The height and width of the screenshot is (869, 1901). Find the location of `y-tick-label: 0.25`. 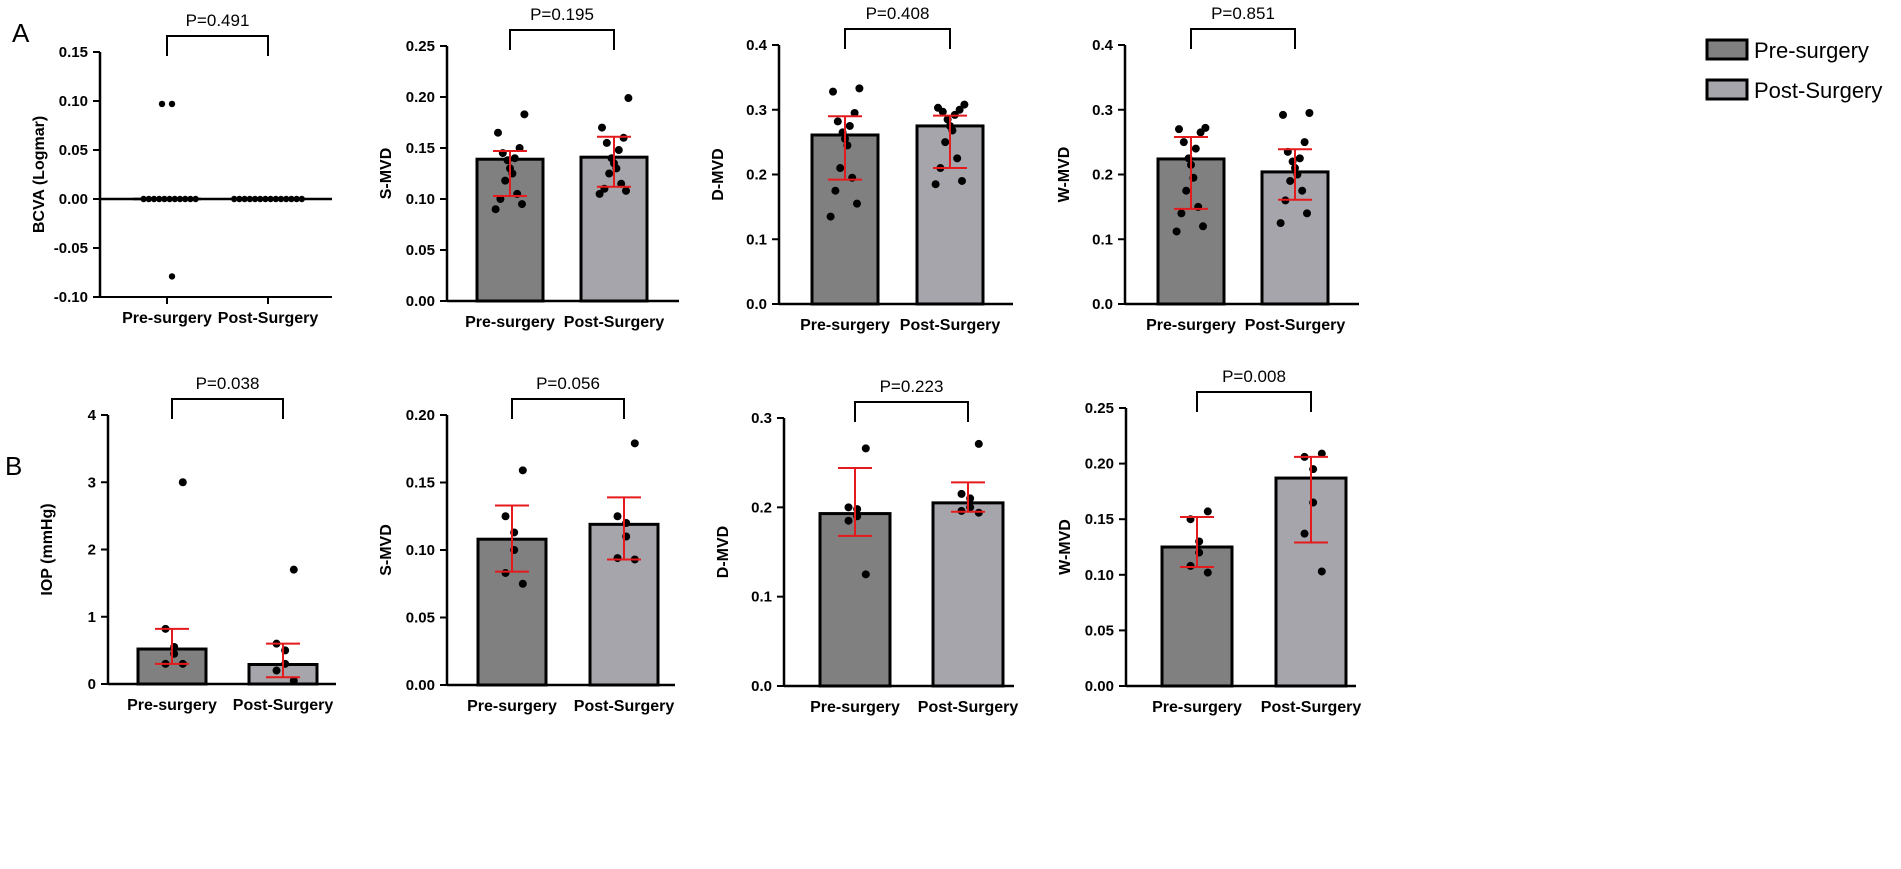

y-tick-label: 0.25 is located at coordinates (1099, 408).